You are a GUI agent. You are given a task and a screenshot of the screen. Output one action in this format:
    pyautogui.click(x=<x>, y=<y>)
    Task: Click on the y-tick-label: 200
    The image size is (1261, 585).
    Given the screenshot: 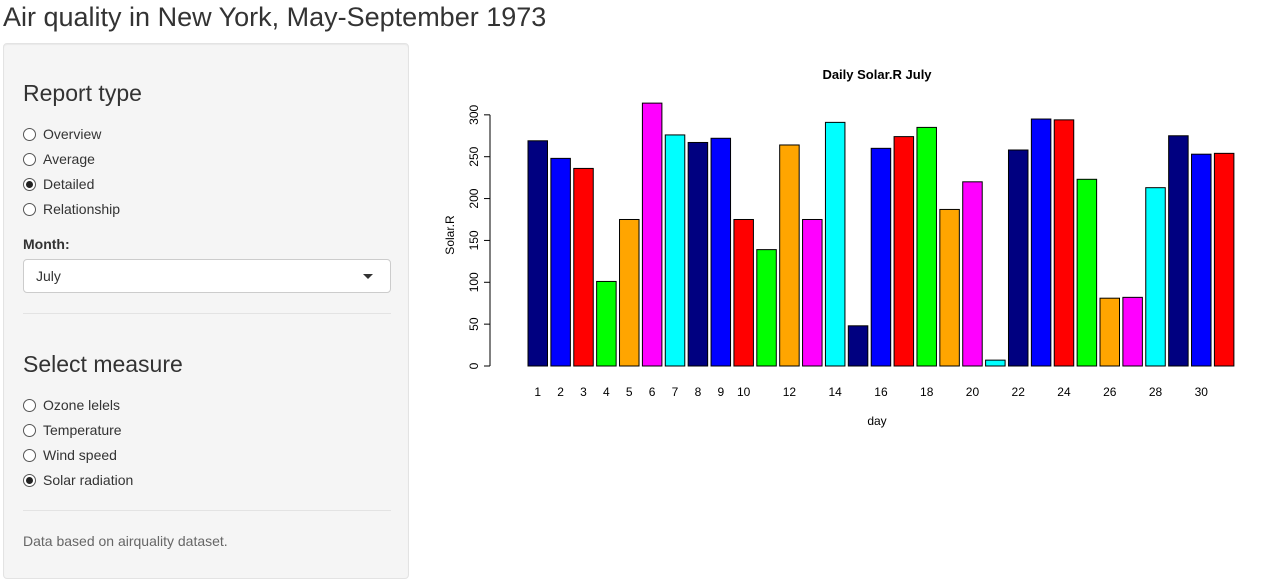 What is the action you would take?
    pyautogui.click(x=474, y=198)
    